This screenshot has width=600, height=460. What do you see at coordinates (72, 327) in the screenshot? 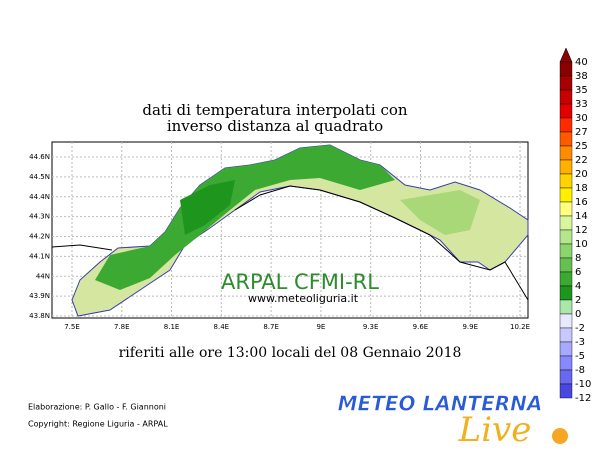
I see `lon-label: 7.5E` at bounding box center [72, 327].